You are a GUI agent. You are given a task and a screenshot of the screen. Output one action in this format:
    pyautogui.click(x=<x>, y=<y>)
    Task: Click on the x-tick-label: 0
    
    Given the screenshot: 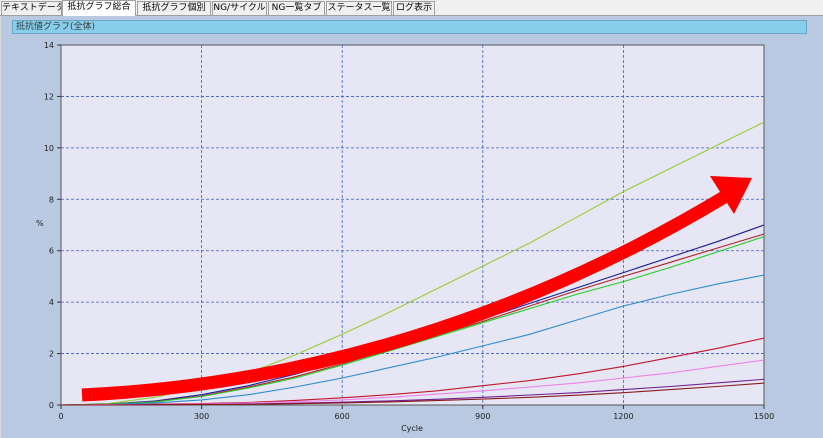 What is the action you would take?
    pyautogui.click(x=60, y=416)
    